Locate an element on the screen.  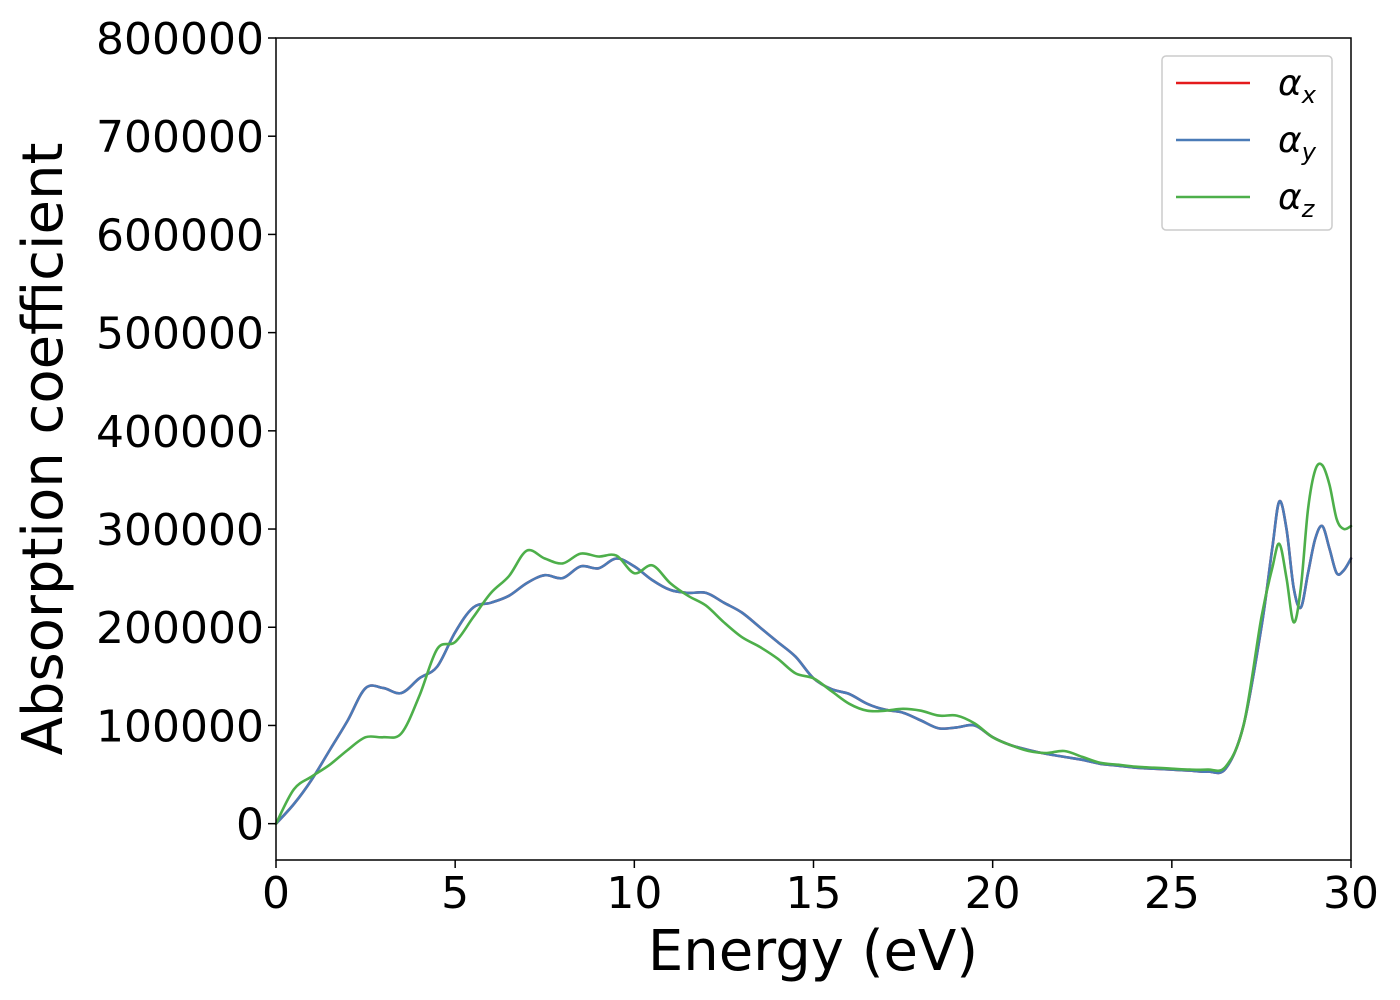
y-tick-label: 0 is located at coordinates (250, 825).